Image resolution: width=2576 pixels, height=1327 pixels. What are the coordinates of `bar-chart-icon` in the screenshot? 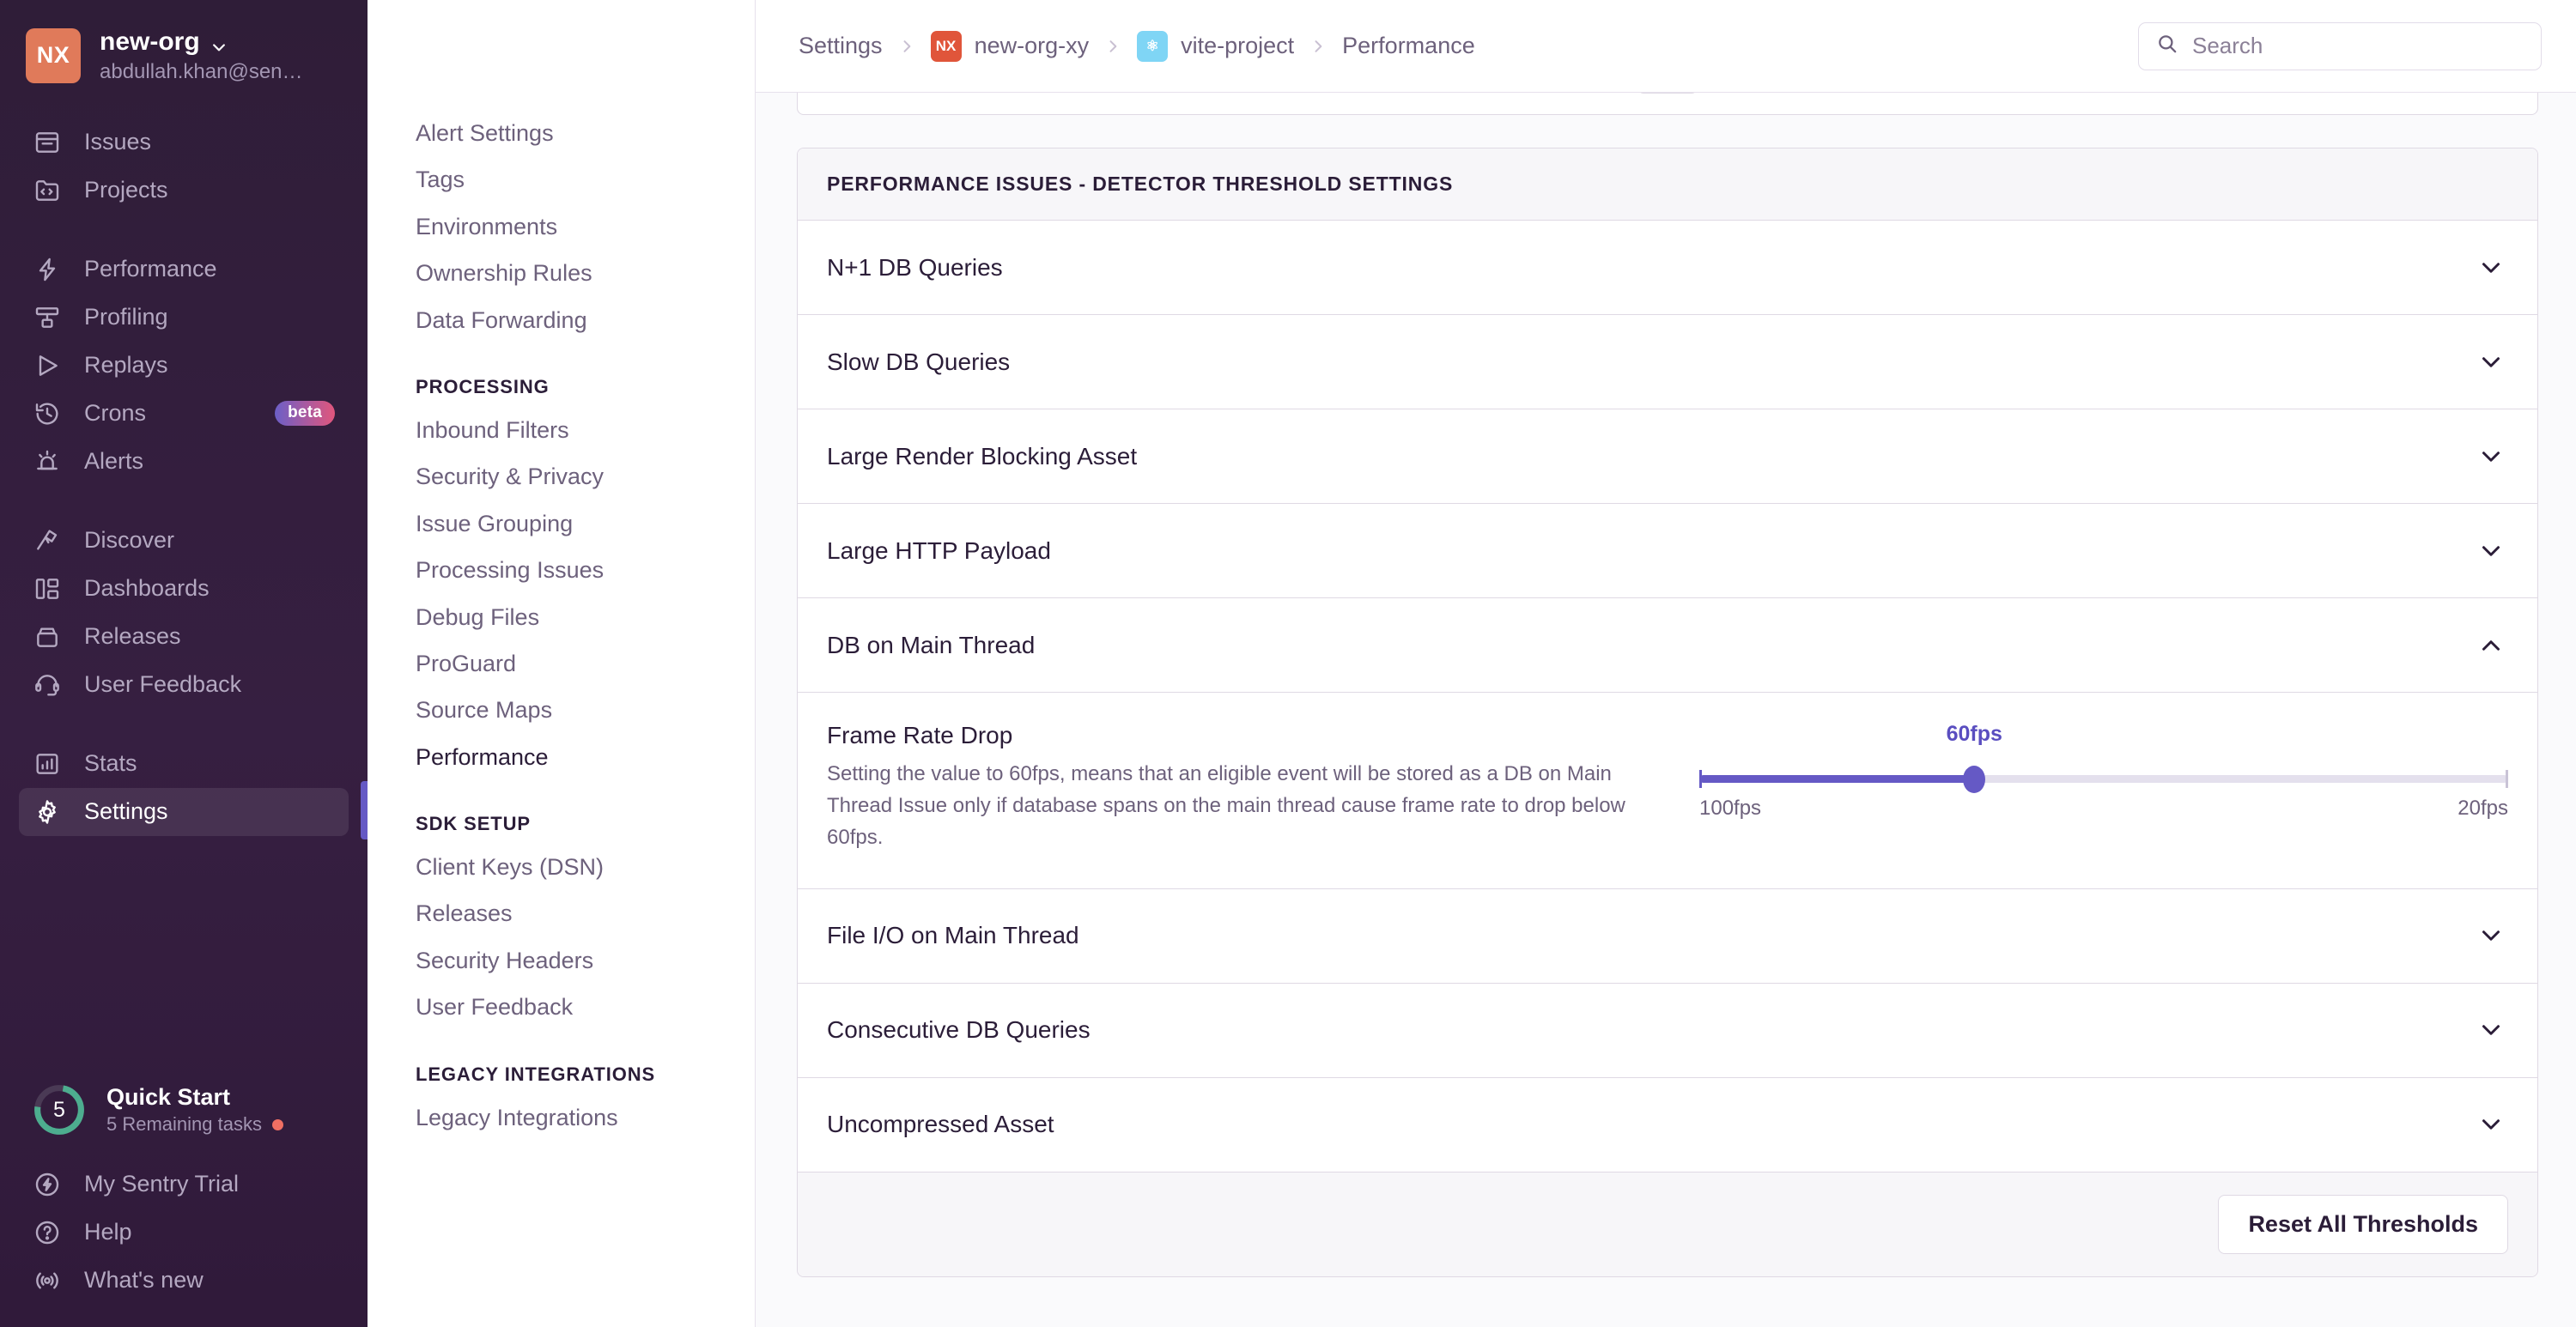 It's located at (48, 764).